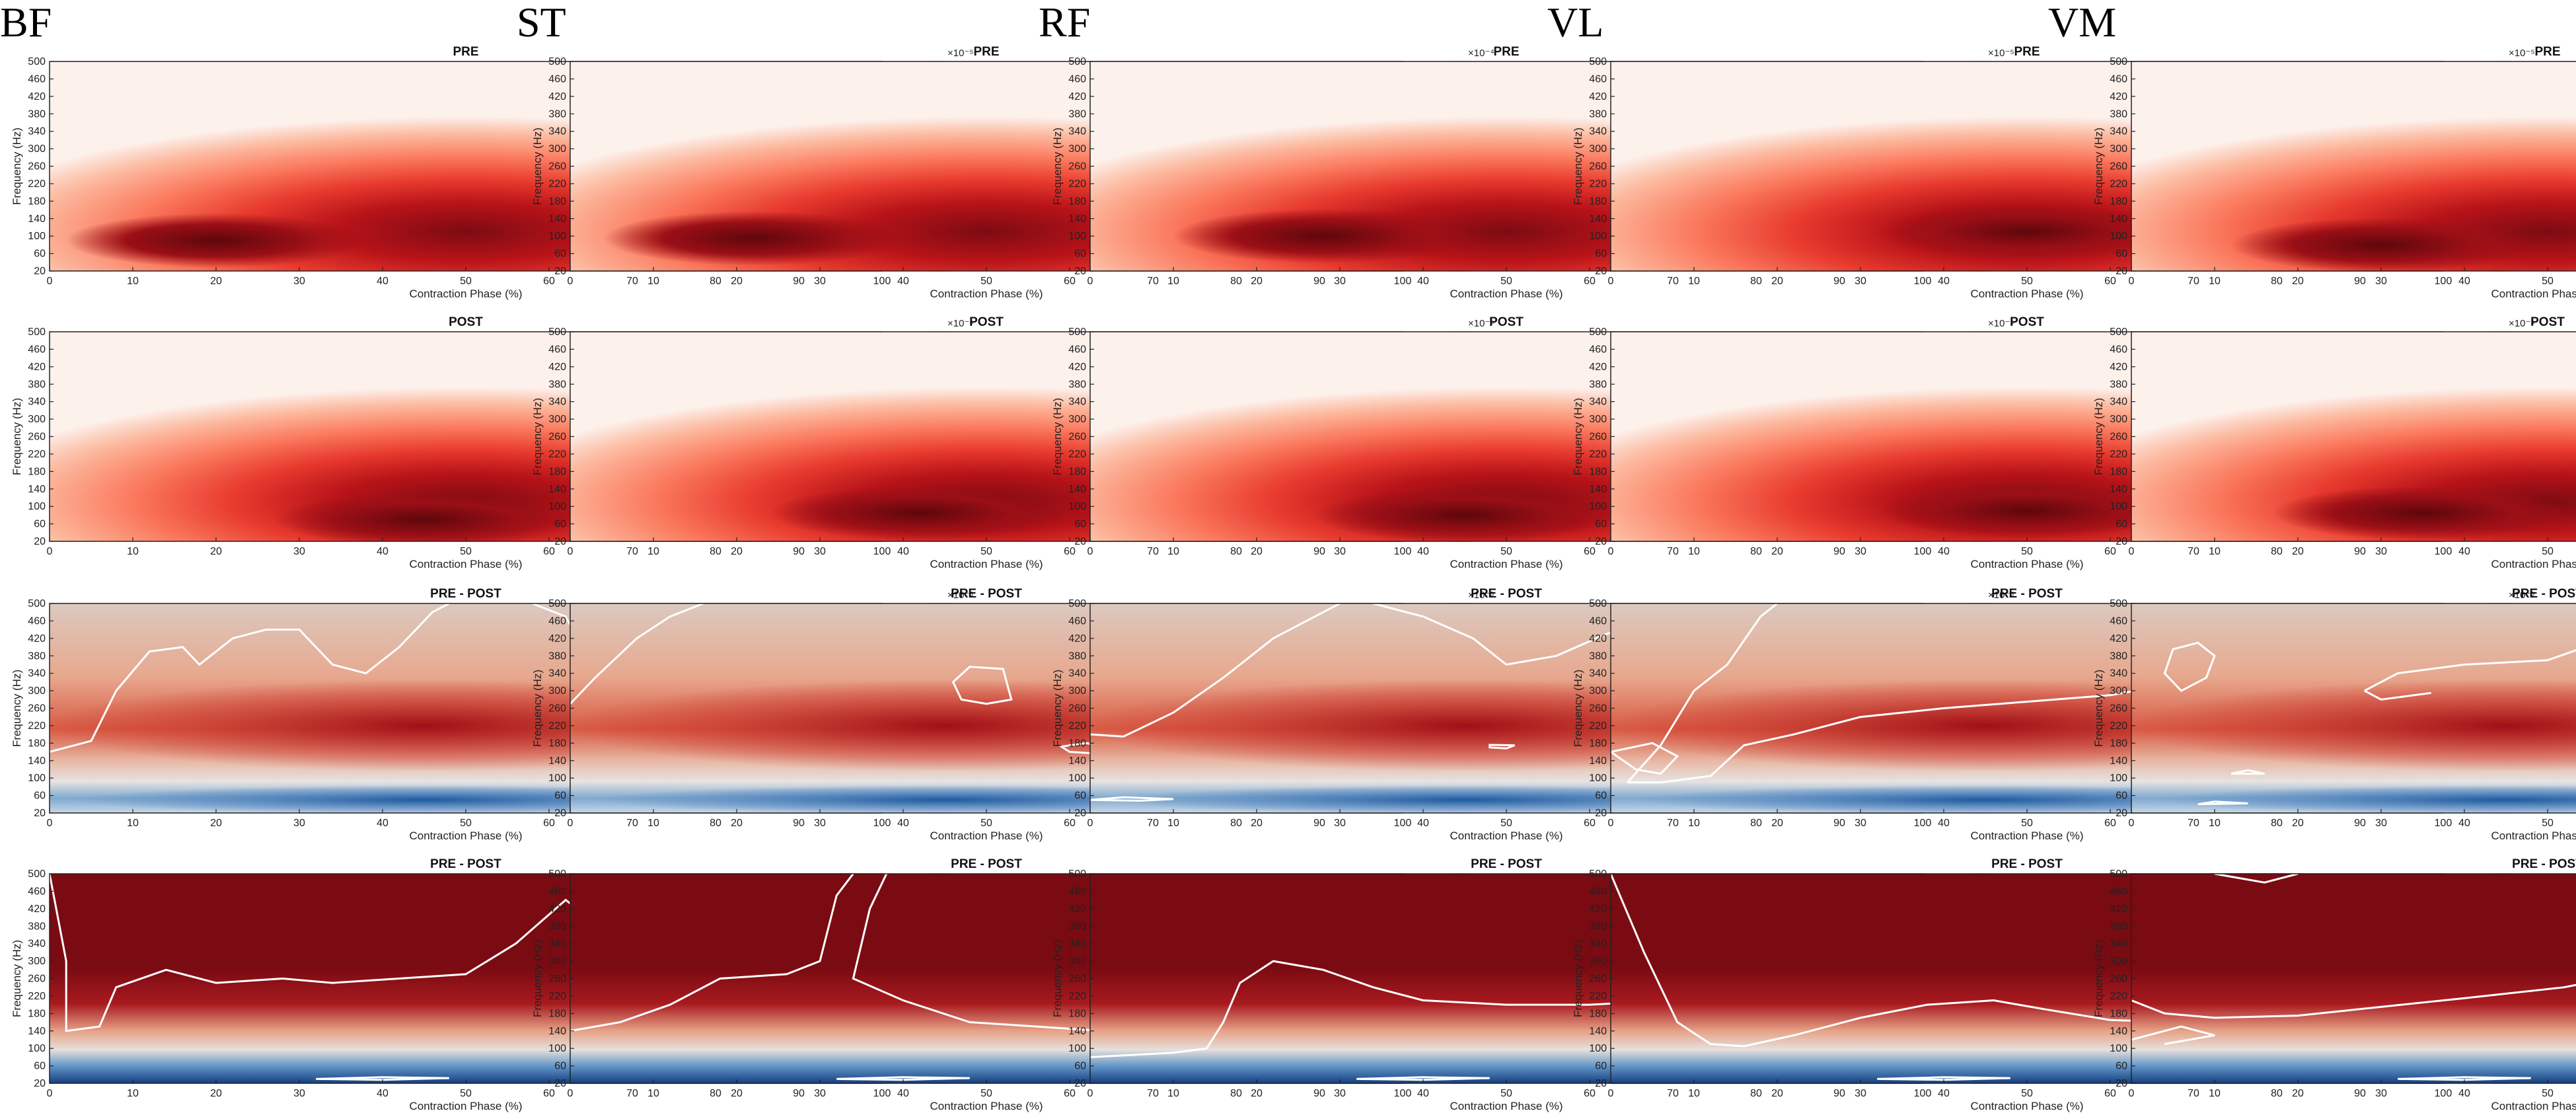 The width and height of the screenshot is (2576, 1119). I want to click on y-tick-label: 380, so click(557, 114).